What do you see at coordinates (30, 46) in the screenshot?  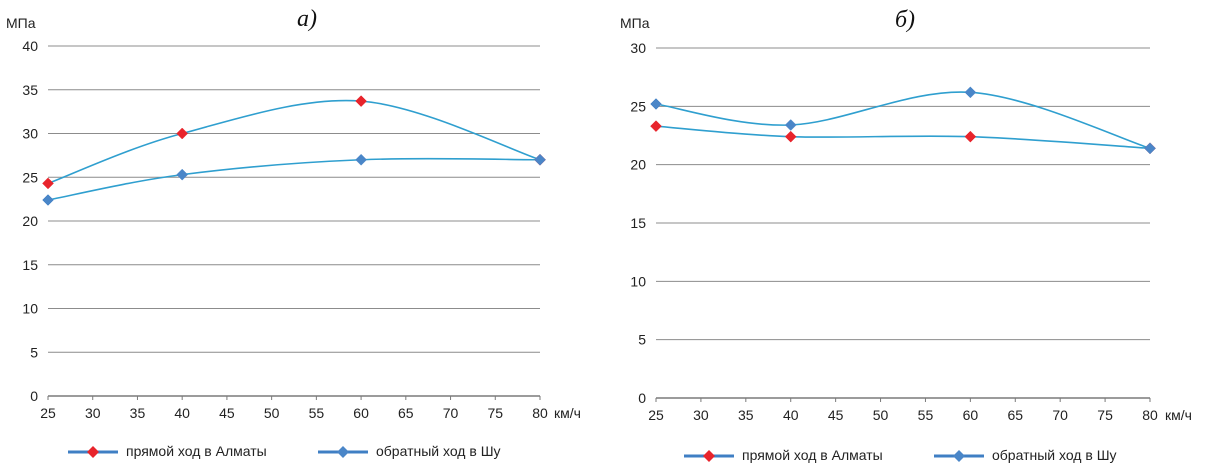 I see `y-tick-label: 40` at bounding box center [30, 46].